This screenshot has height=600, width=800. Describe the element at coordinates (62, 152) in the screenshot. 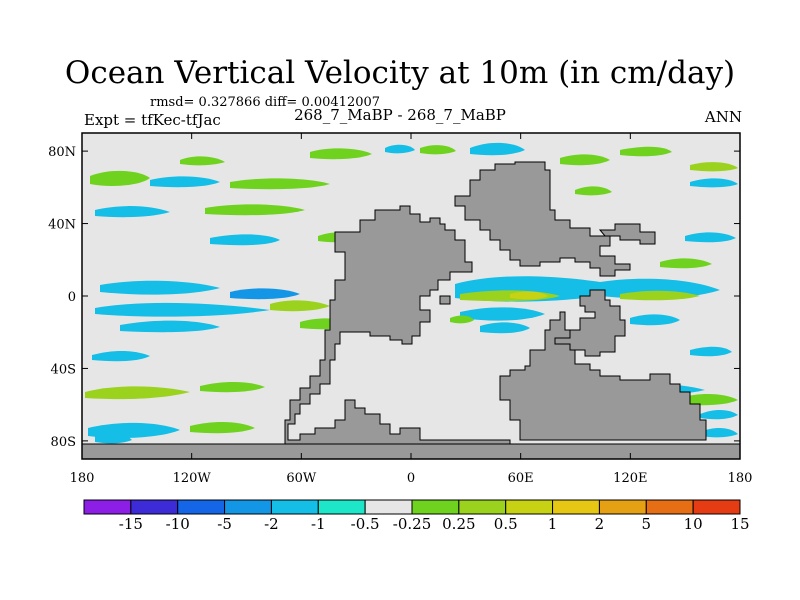

I see `lat-label: 80N` at that location.